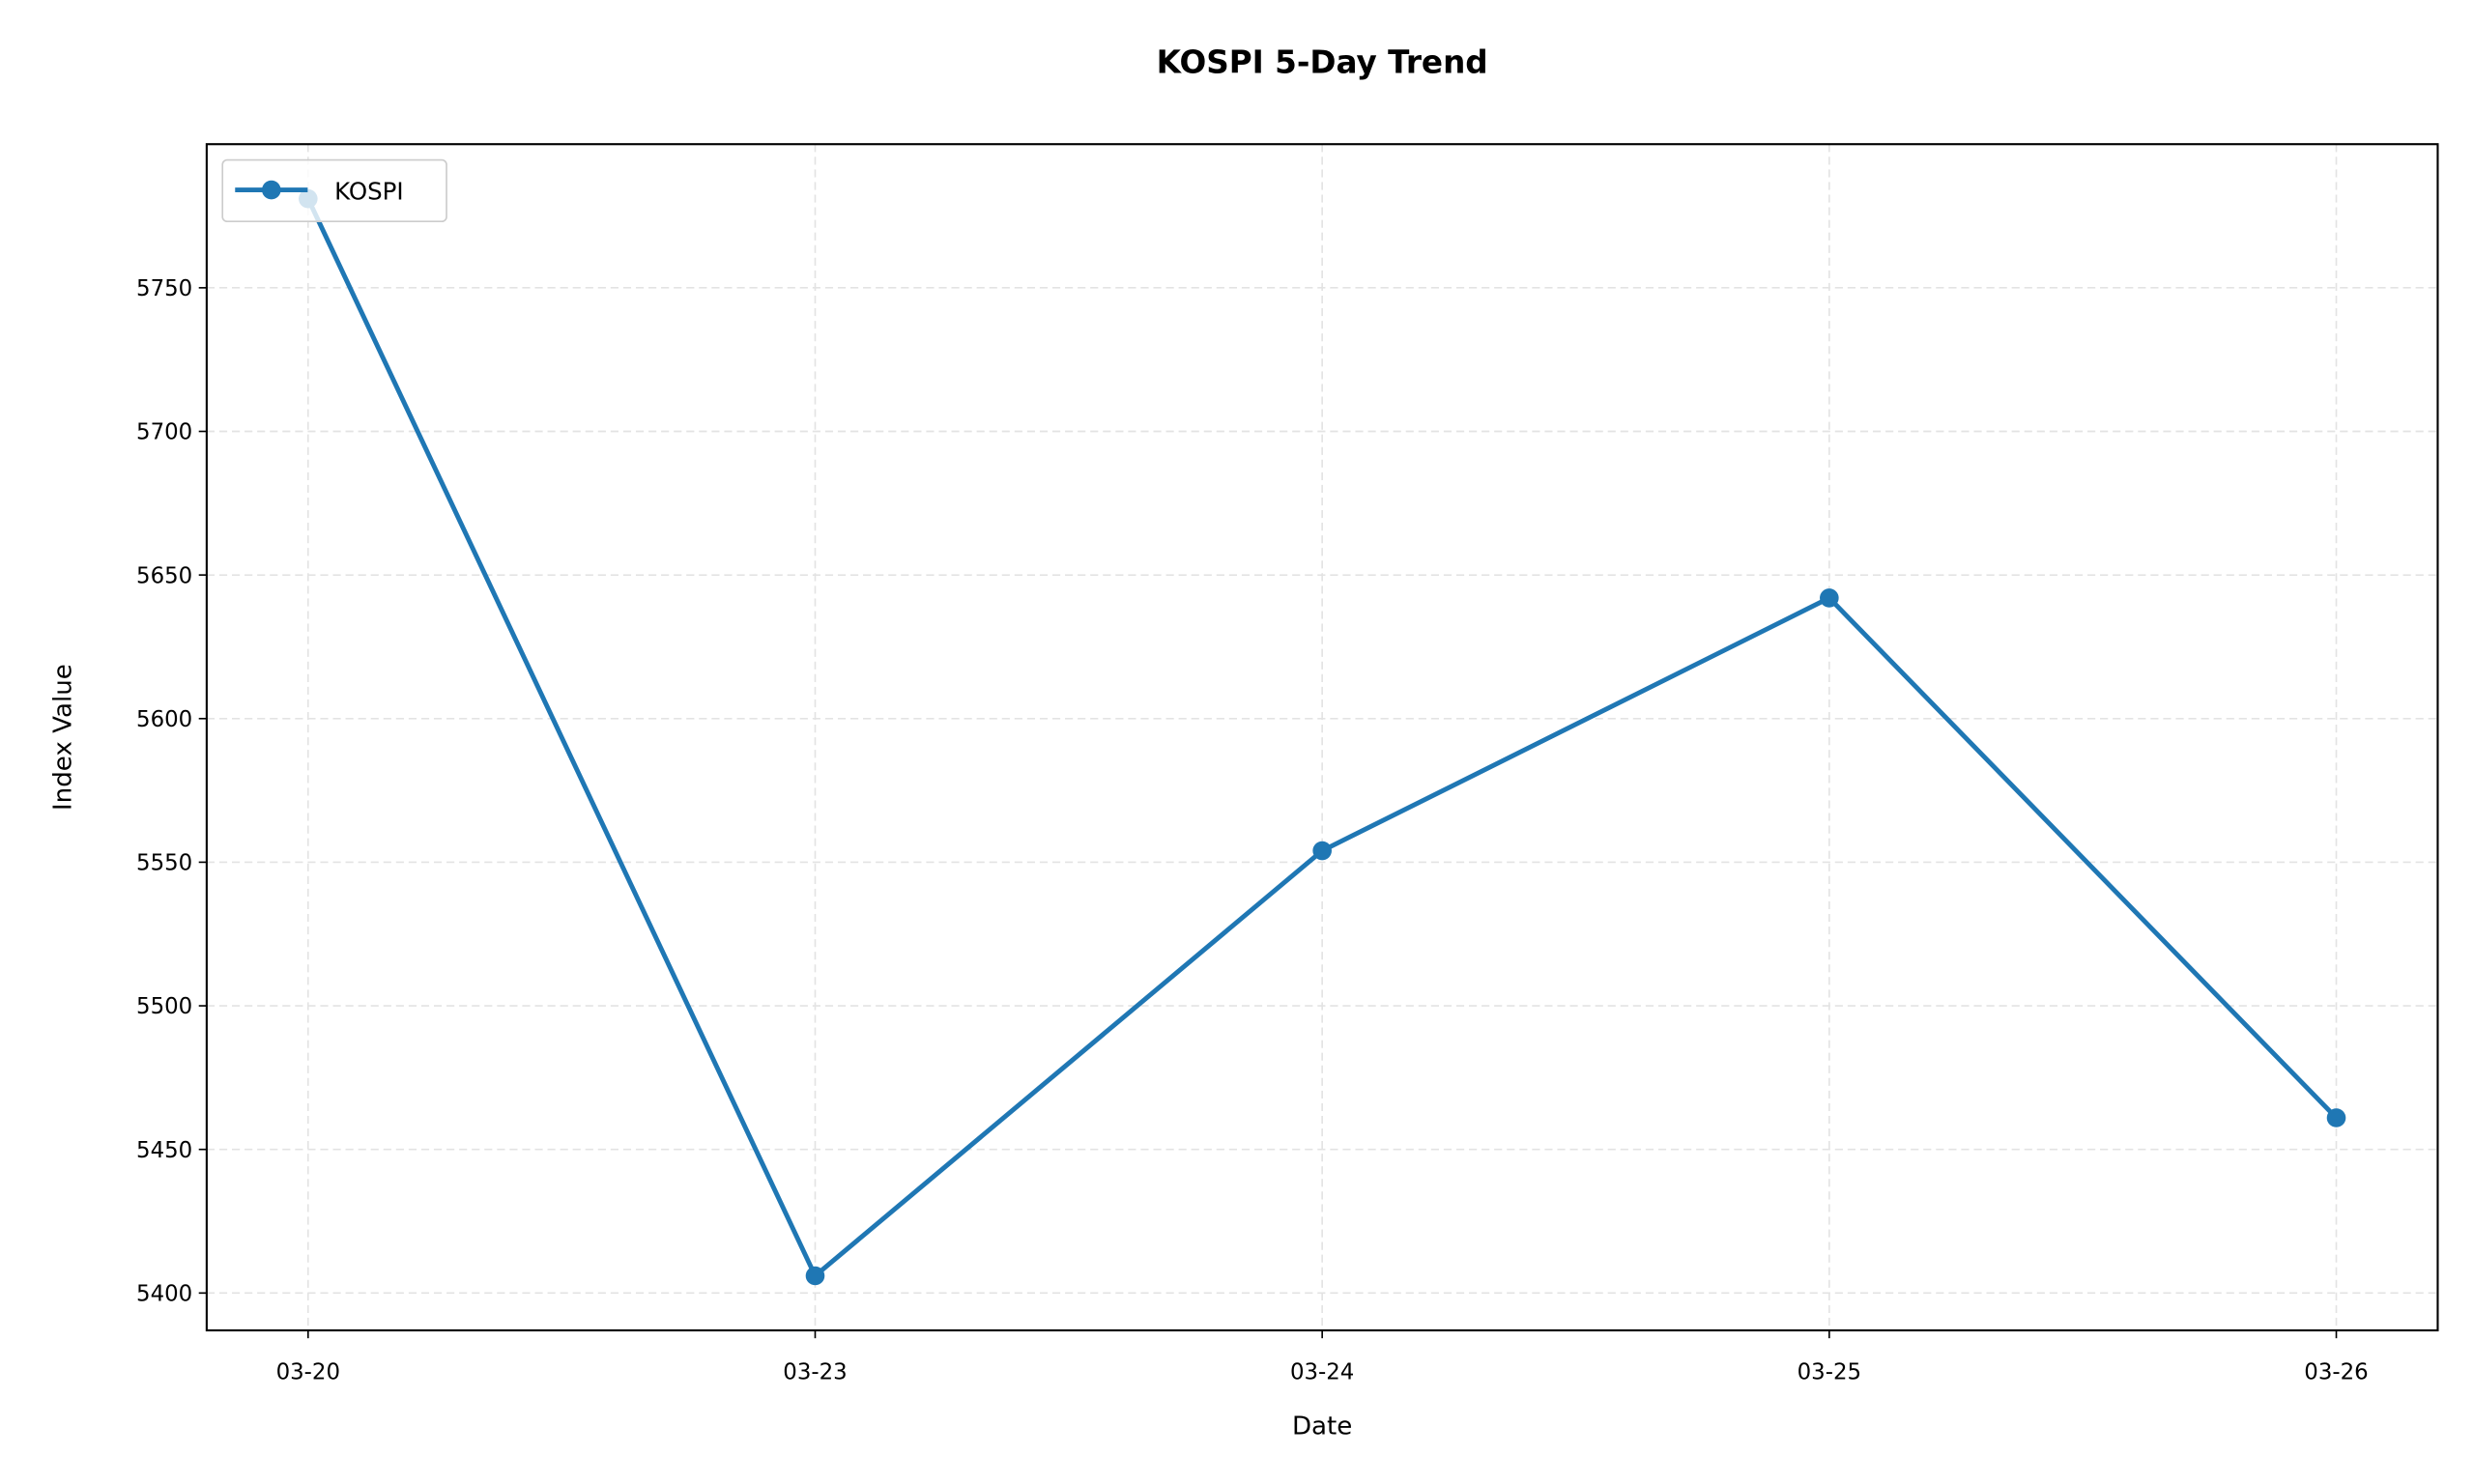 The height and width of the screenshot is (1484, 2474). What do you see at coordinates (172, 791) in the screenshot?
I see `y-axis: 5400 5450 5500 5550 5600 5650 5700 5750` at bounding box center [172, 791].